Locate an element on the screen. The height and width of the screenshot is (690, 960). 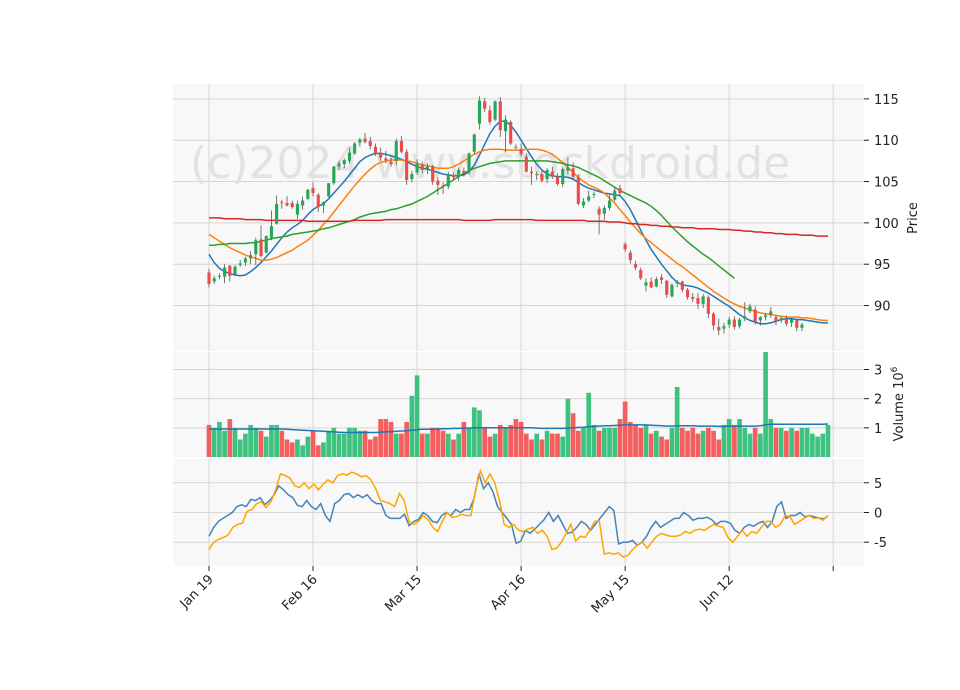
y-tick-label: 115 is located at coordinates (886, 100).